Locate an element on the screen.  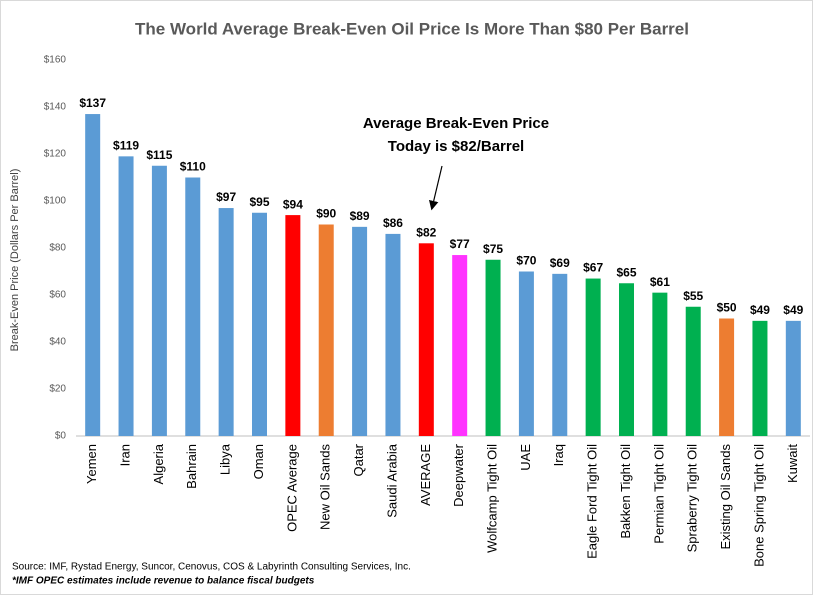
x-tick-label: Yemen is located at coordinates (91, 464).